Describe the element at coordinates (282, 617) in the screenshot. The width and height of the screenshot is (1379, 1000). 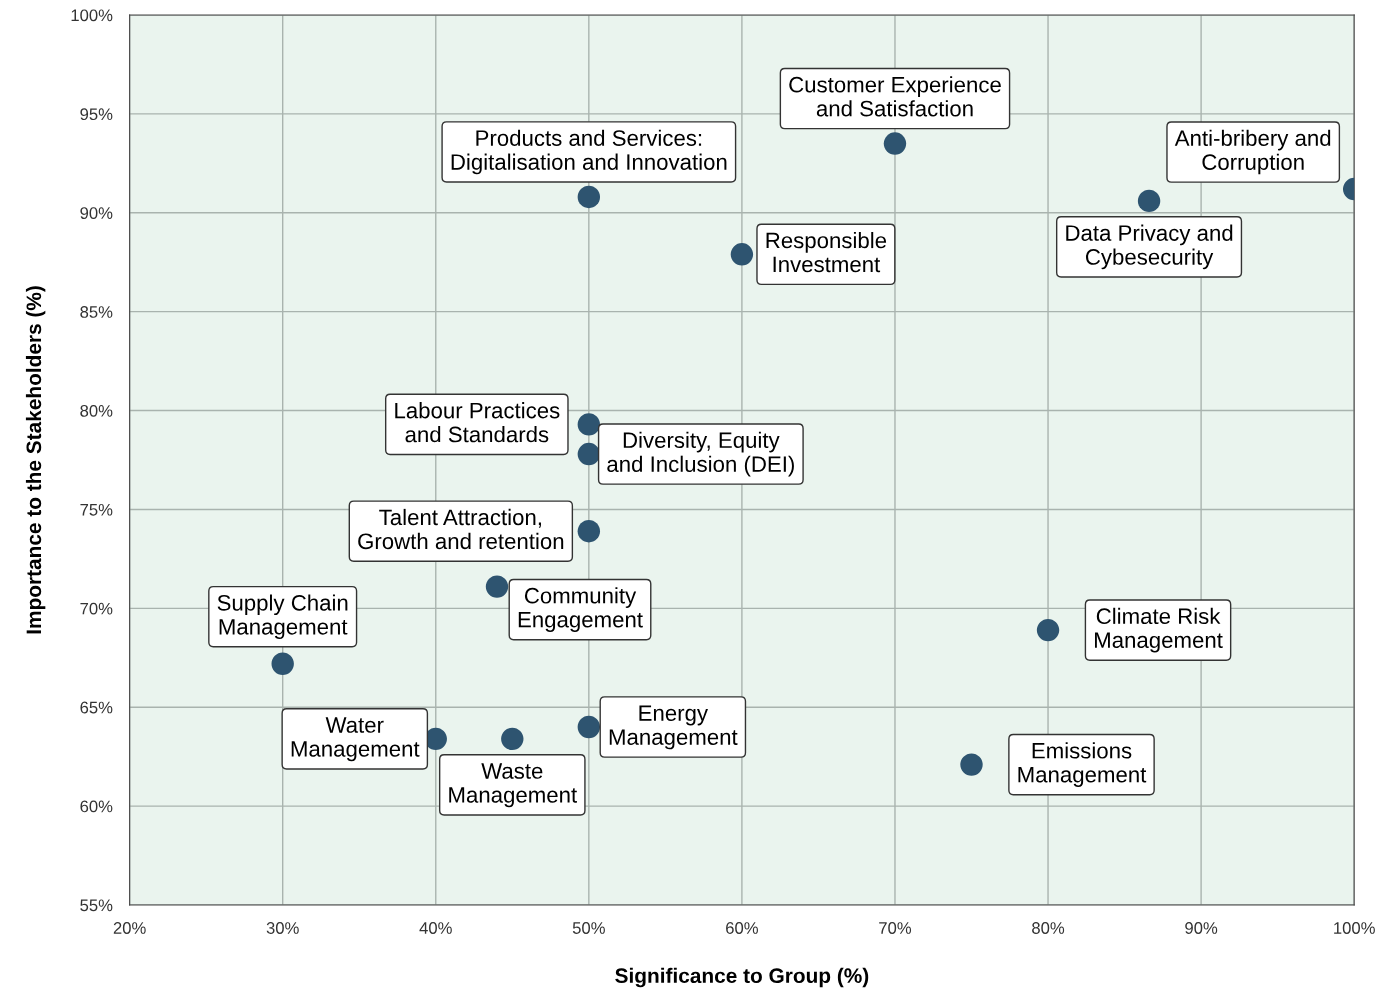
I see `annotation: Supply Chain Management` at that location.